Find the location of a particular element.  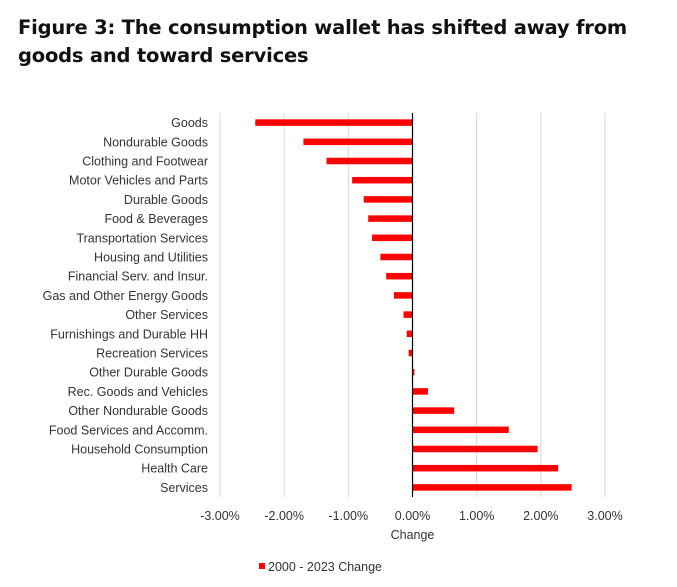

category-label: Housing and Utilities is located at coordinates (151, 258).